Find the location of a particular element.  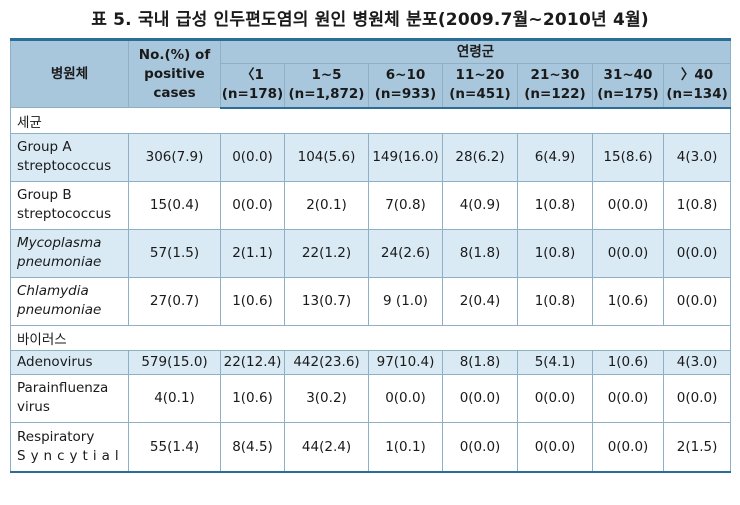

header-pathogen: 병원체 is located at coordinates (69, 73).